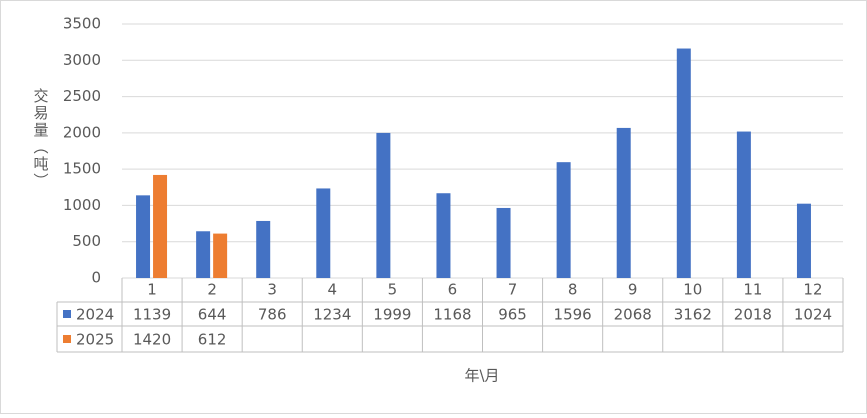  What do you see at coordinates (95, 340) in the screenshot?
I see `legend-label: 2025` at bounding box center [95, 340].